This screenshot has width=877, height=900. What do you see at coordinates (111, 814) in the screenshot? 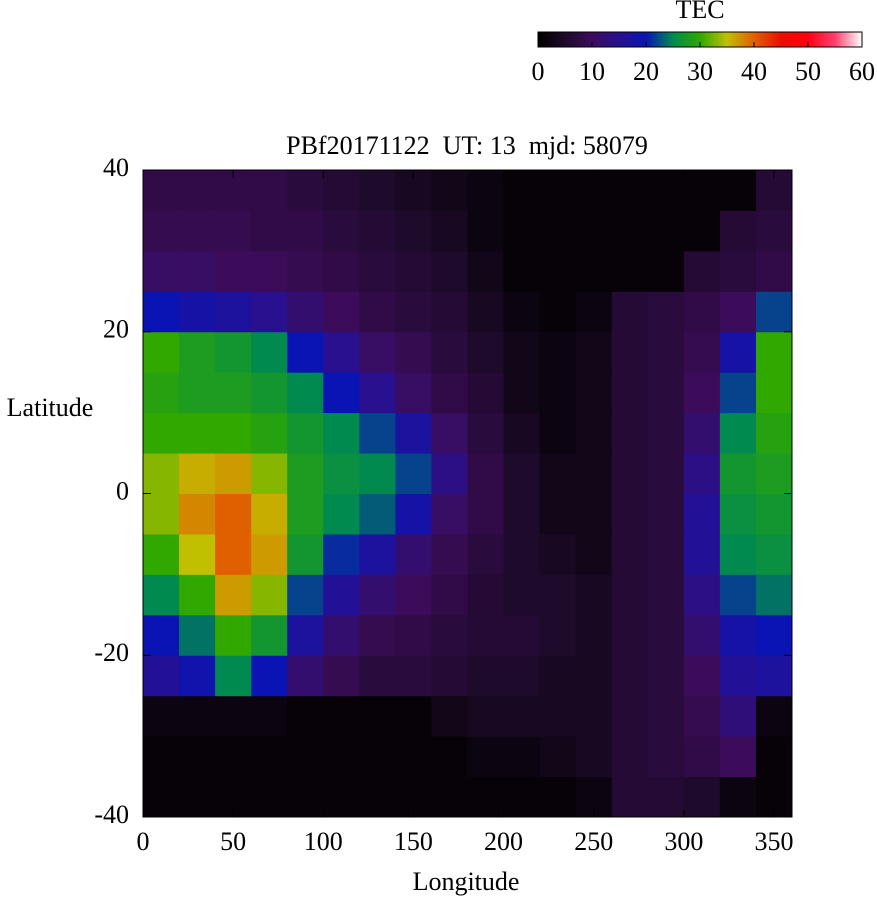
I see `y-tick-label: -40` at bounding box center [111, 814].